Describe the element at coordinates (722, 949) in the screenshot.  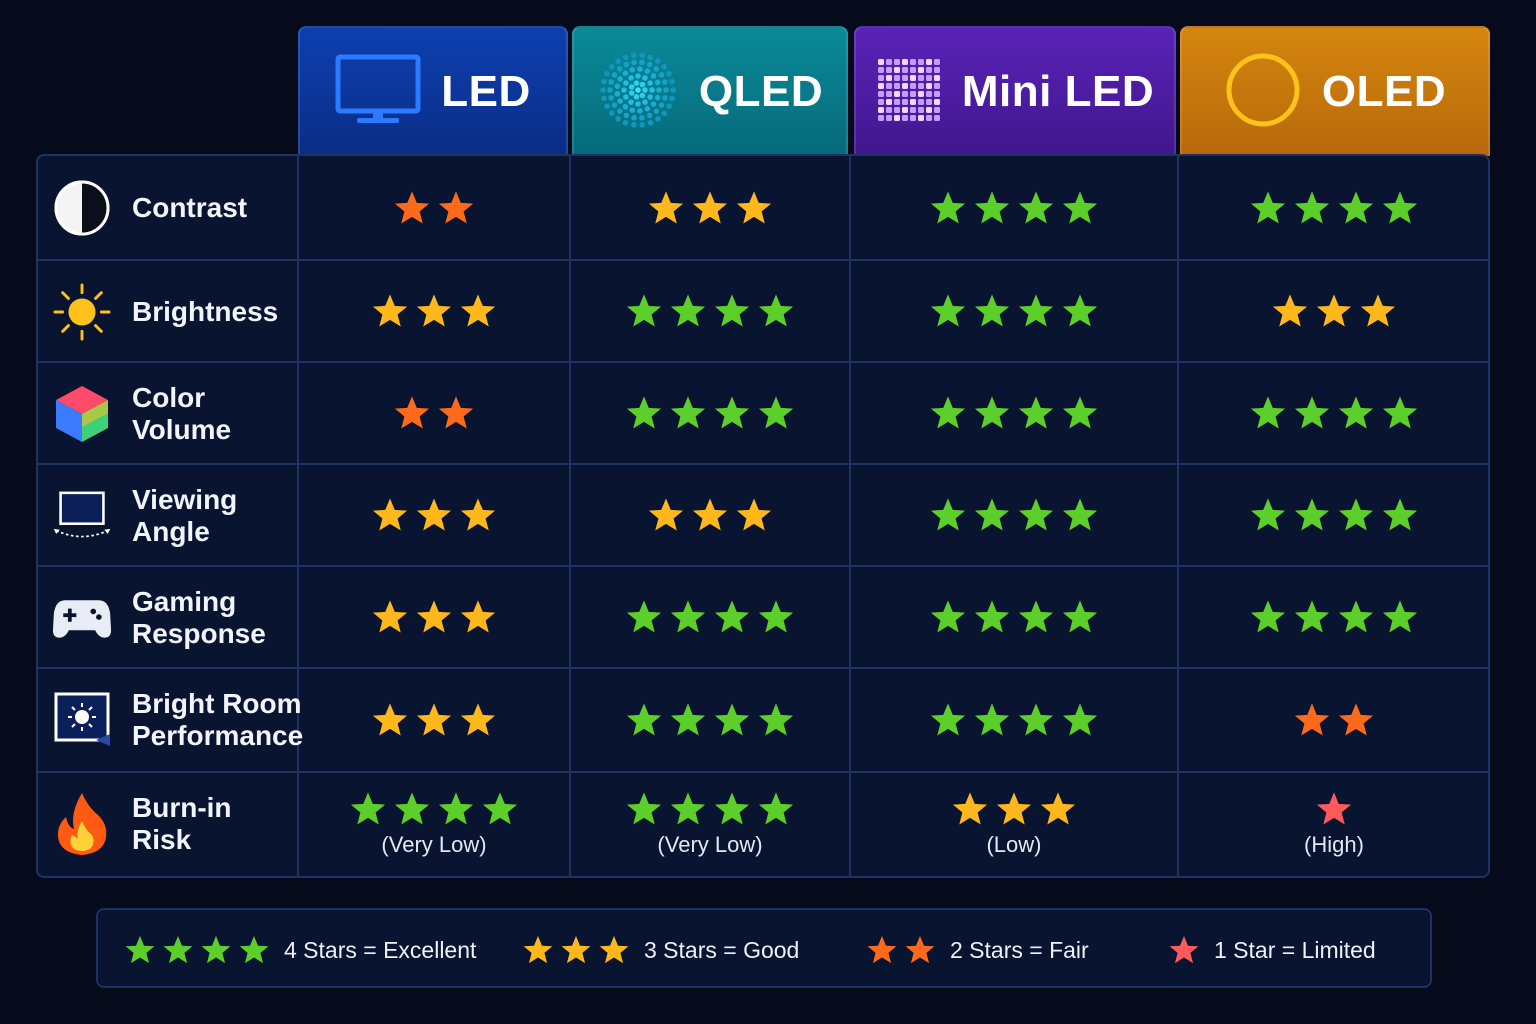
I see `legend-text: 3 Stars = Good` at that location.